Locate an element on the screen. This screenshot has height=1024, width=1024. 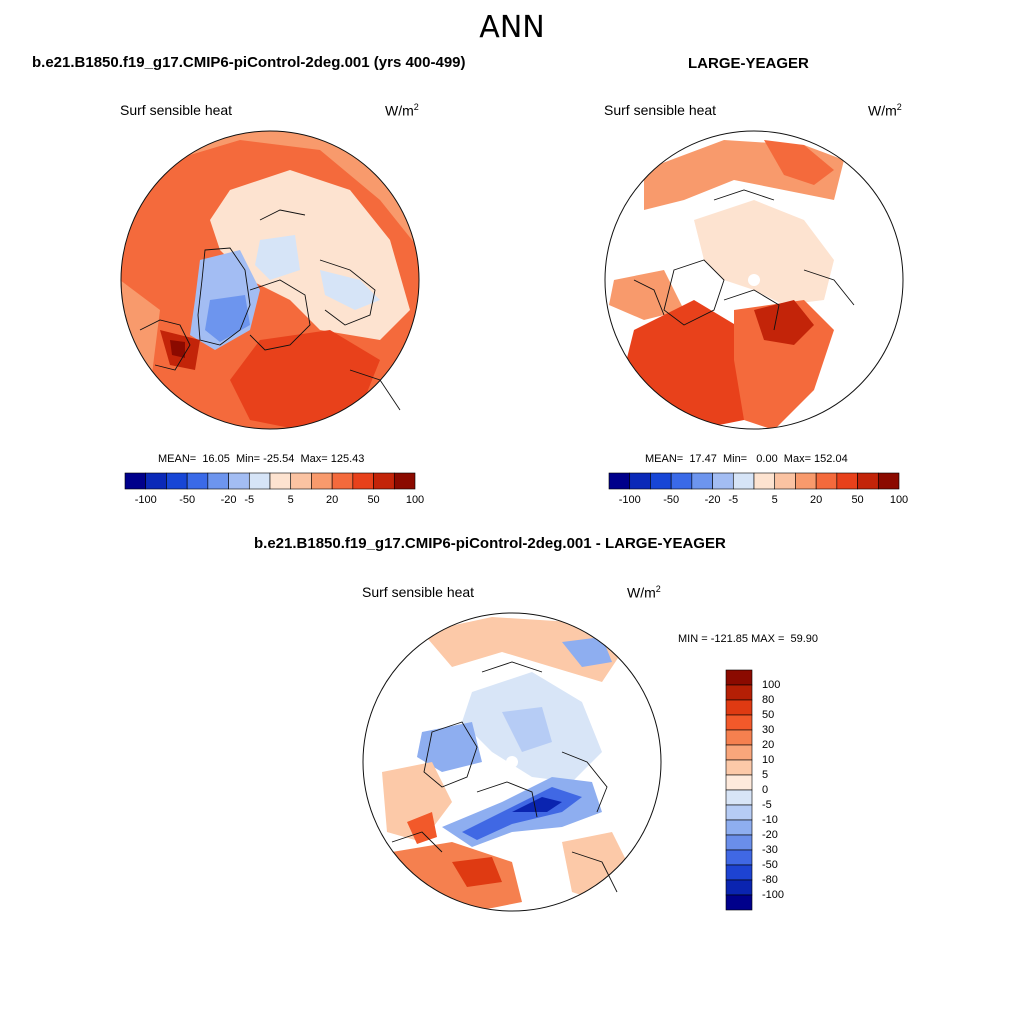
panel2-stats: MEAN= 17.47 Min= 0.00 Max= 152.04 is located at coordinates (746, 459).